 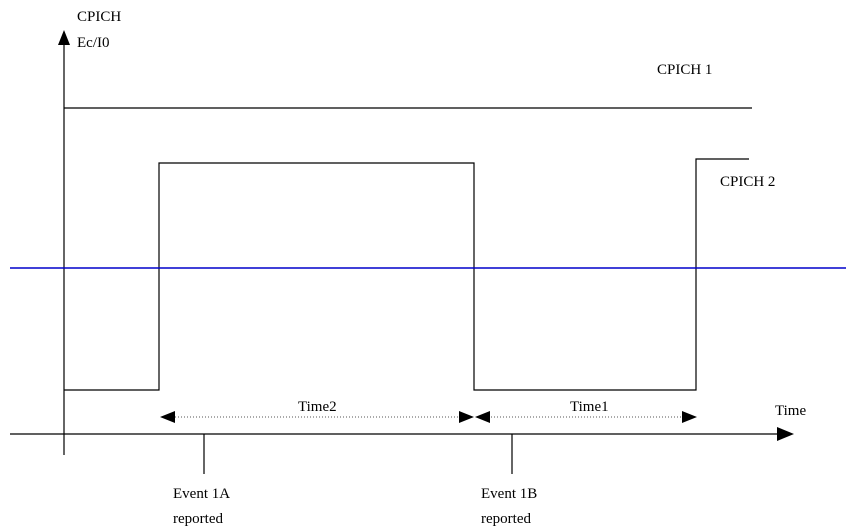 I want to click on event-1a-label-line1: Event 1A, so click(x=201, y=494).